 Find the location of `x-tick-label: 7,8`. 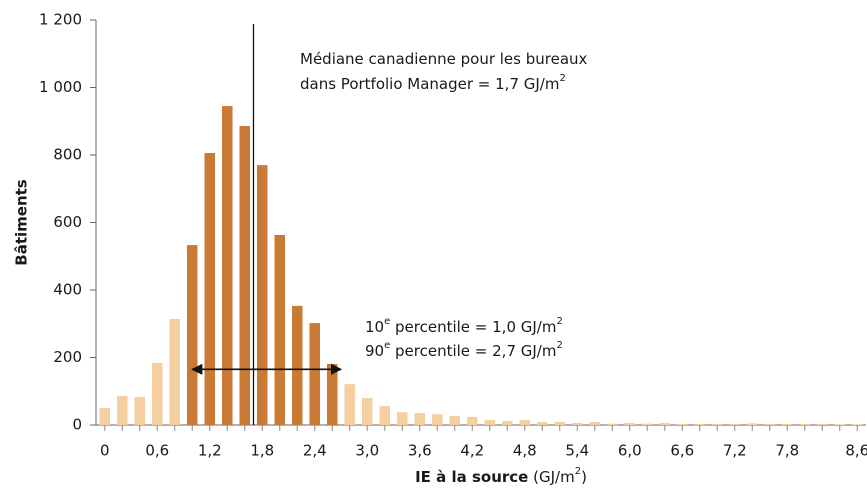

x-tick-label: 7,8 is located at coordinates (787, 451).